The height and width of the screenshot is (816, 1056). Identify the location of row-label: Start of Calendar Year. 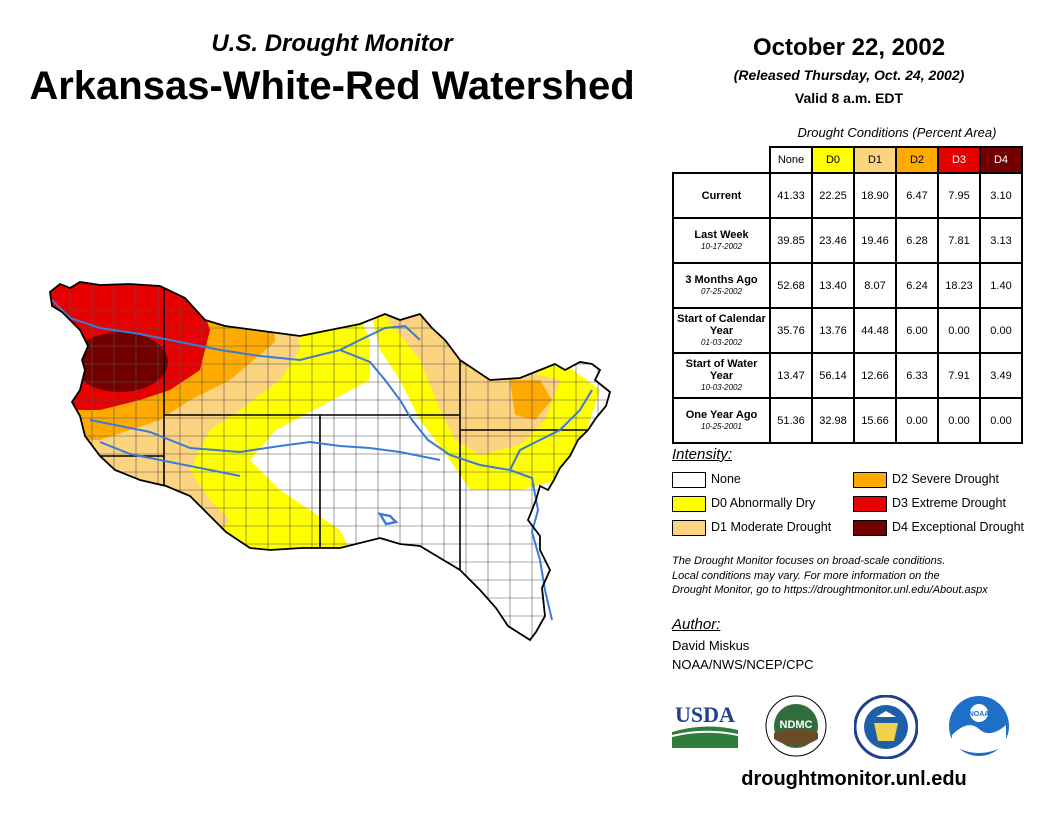
(721, 324).